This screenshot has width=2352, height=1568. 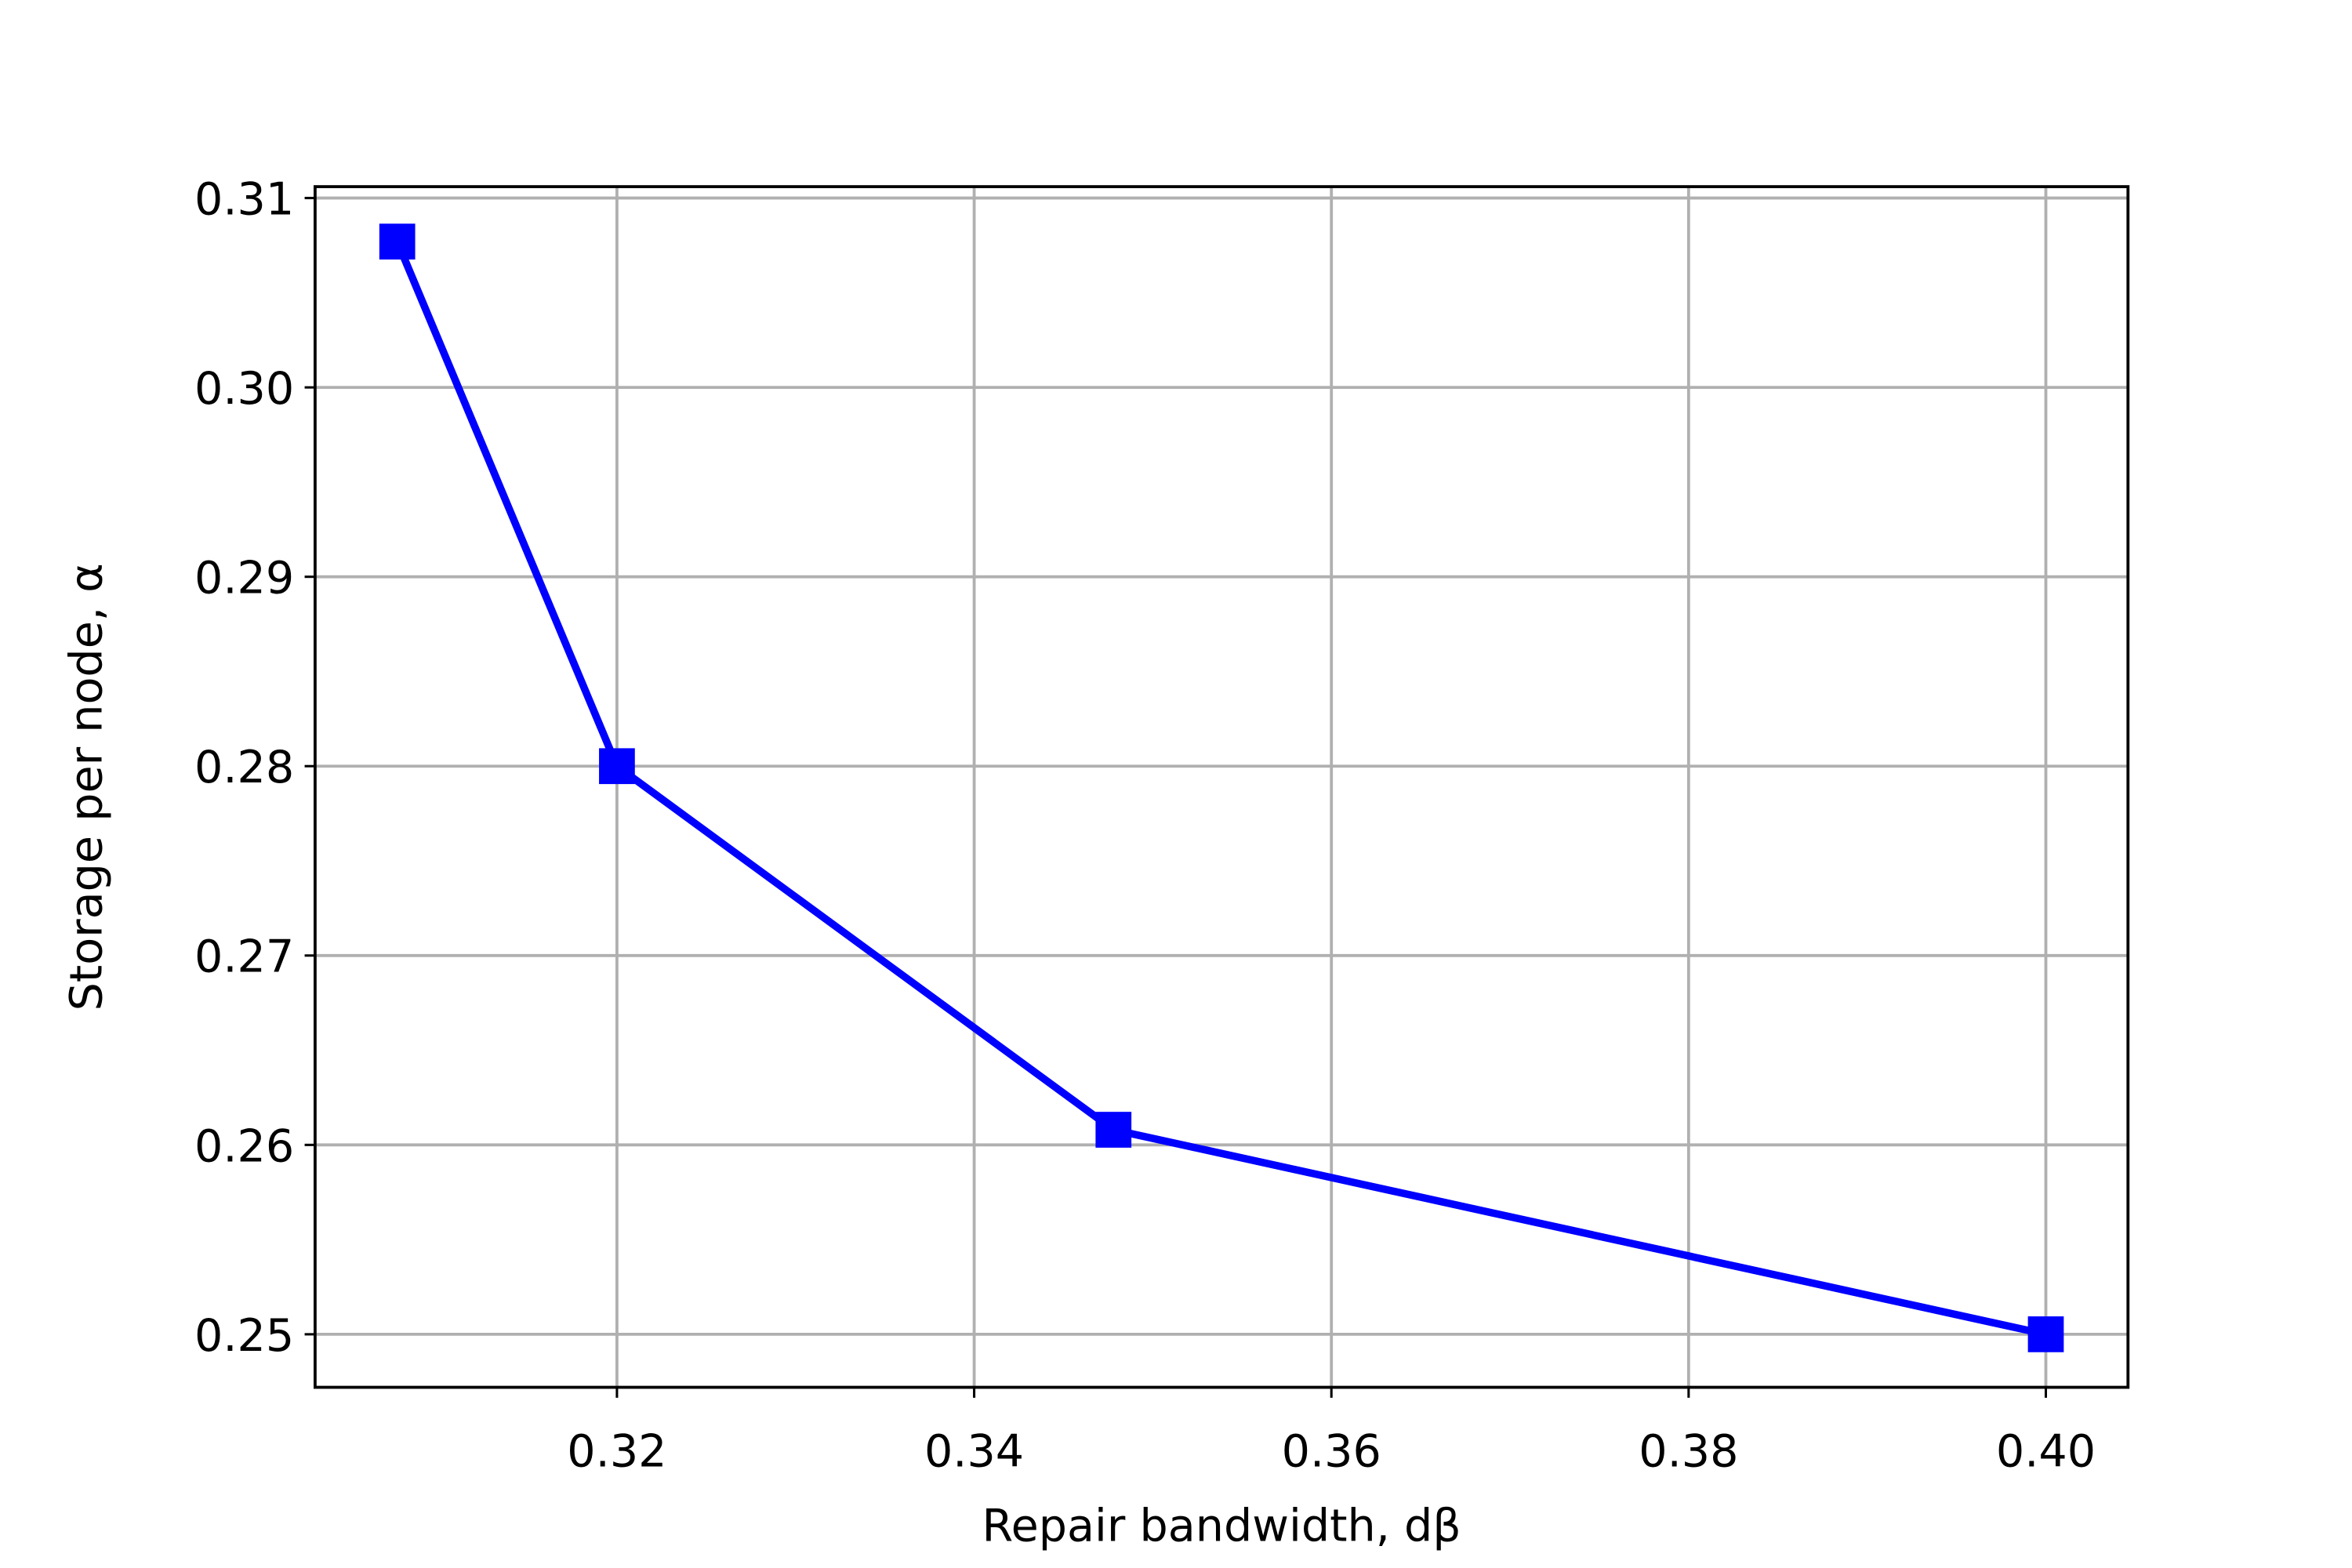 I want to click on y-tick-label: 0.26, so click(x=244, y=1146).